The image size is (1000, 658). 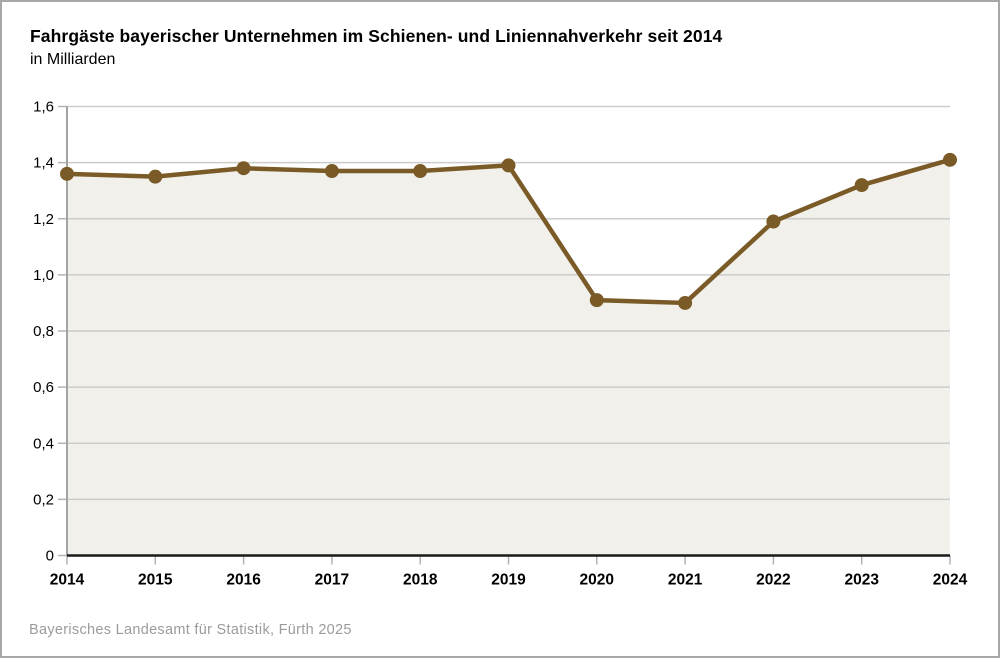 I want to click on y-axis-label: 1,0, so click(x=43, y=275).